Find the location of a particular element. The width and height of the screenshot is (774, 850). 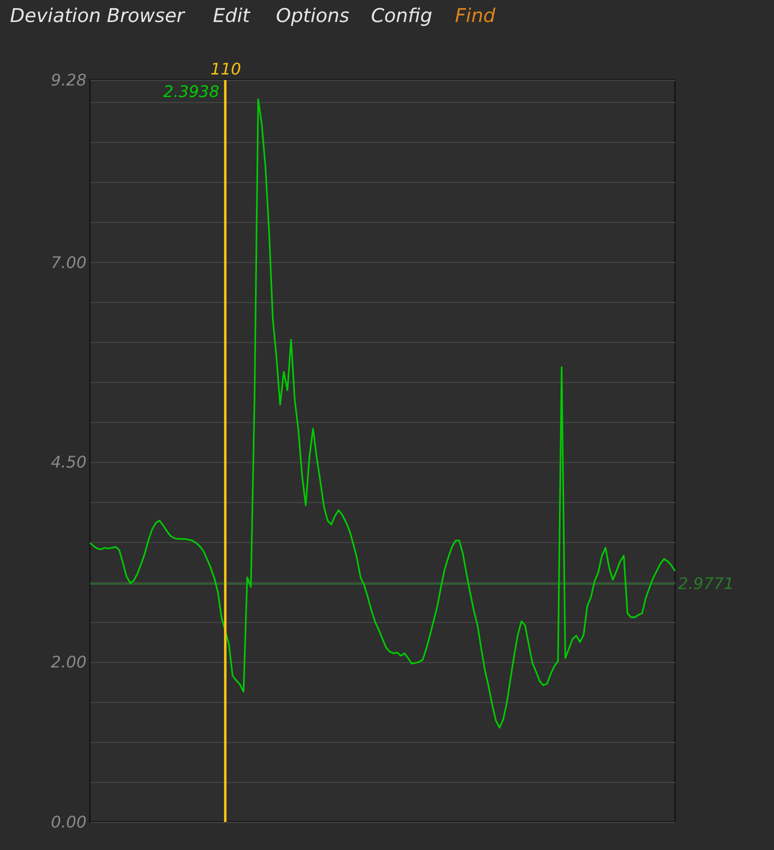

text: Find is located at coordinates (475, 16).